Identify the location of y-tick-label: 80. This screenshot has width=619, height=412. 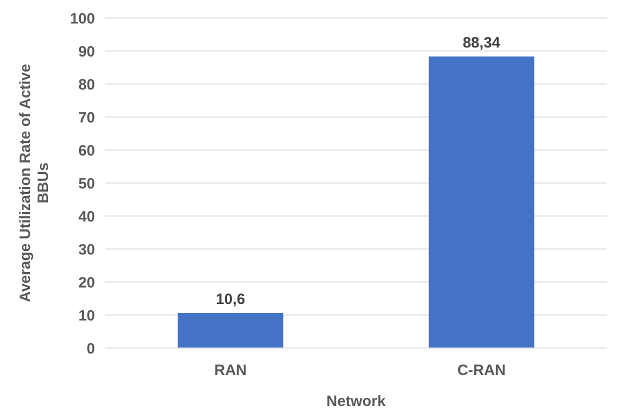
(86, 85).